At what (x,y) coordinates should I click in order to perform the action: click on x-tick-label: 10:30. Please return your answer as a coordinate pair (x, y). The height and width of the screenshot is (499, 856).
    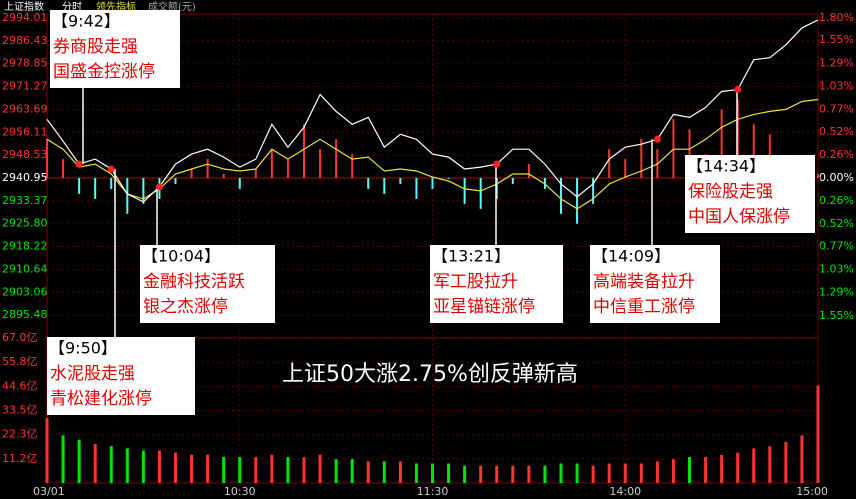
    Looking at the image, I should click on (240, 491).